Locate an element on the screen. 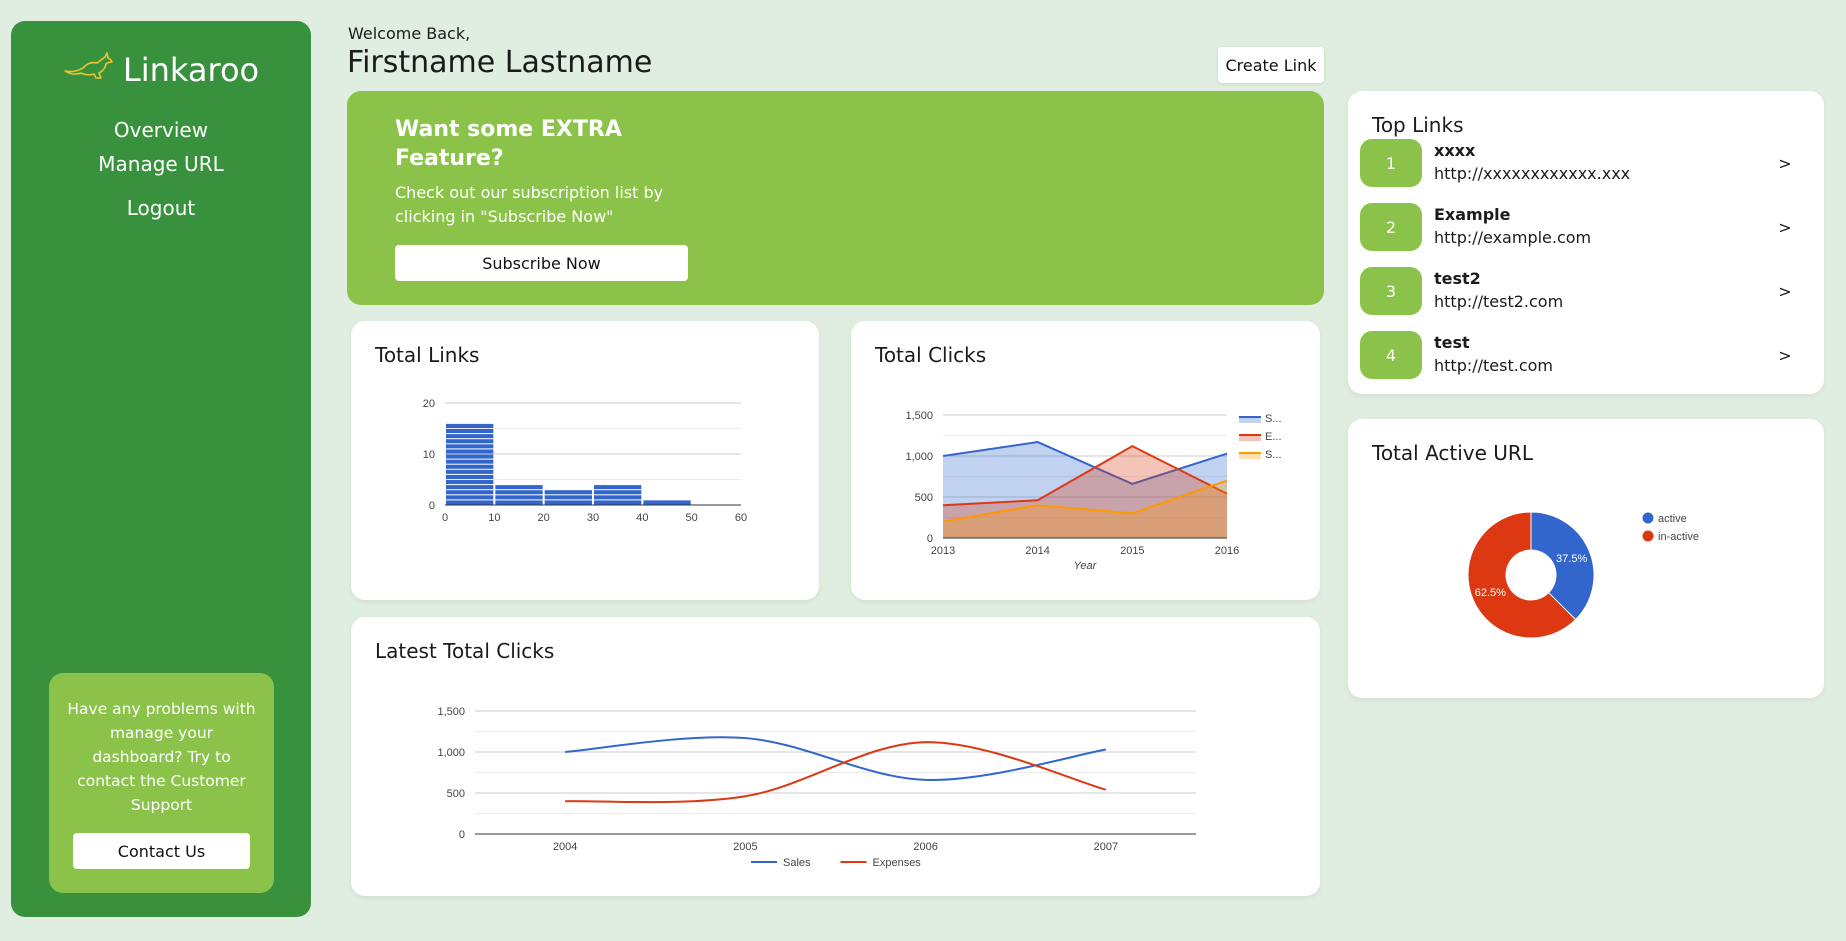  x-tick-label: 2013 is located at coordinates (943, 551).